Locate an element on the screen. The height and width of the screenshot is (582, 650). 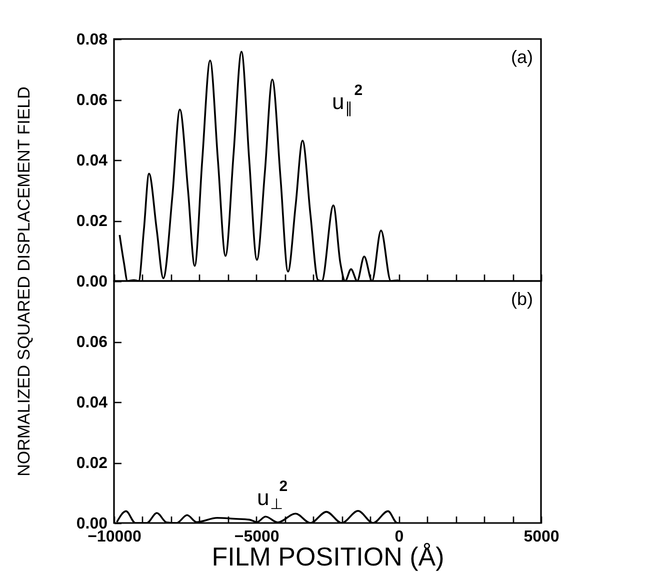
x-tick-label: −10000 is located at coordinates (115, 537).